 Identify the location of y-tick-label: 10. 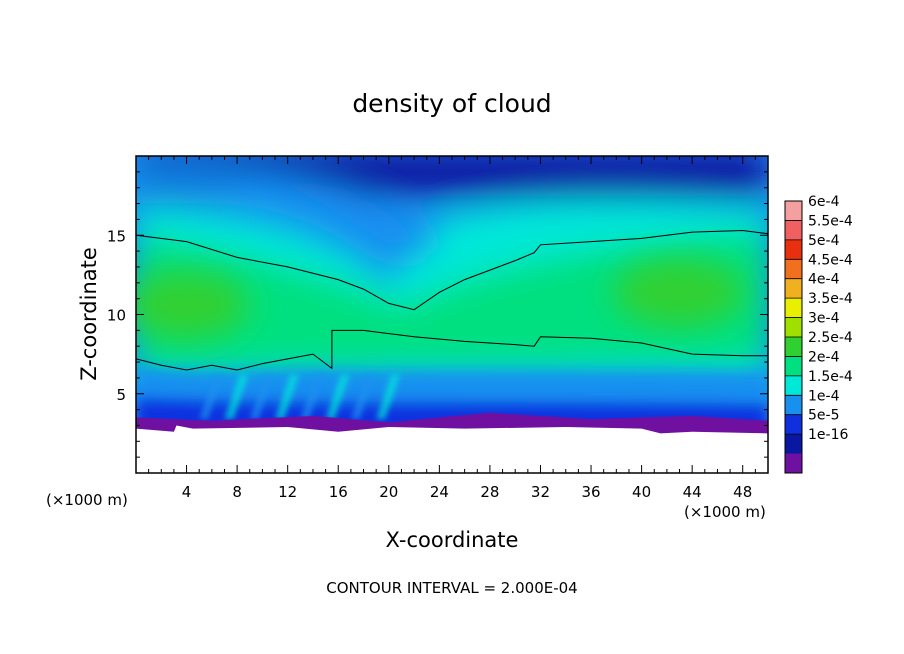
(116, 316).